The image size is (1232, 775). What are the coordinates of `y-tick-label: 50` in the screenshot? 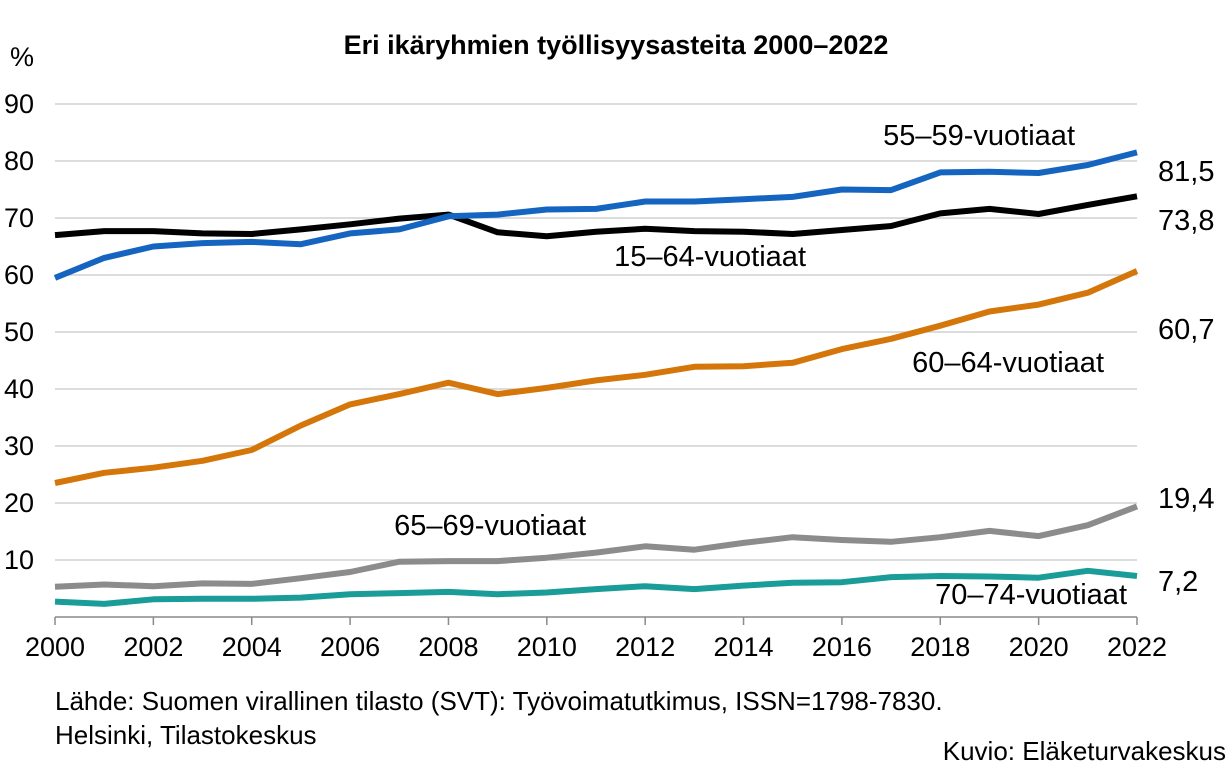 It's located at (19, 332).